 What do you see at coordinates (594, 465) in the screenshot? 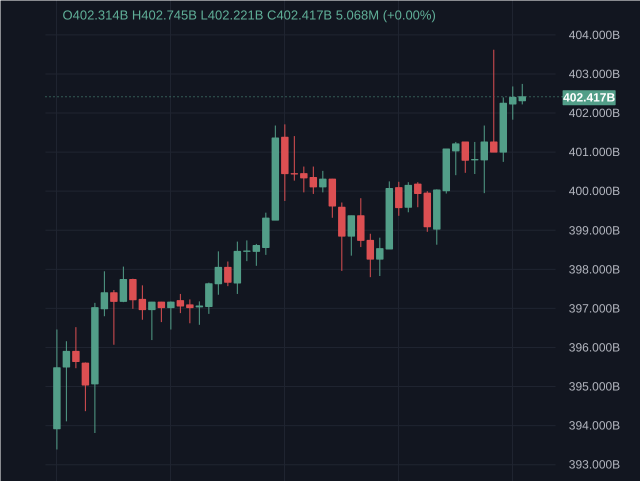
I see `y-tick-label: 393.000B` at bounding box center [594, 465].